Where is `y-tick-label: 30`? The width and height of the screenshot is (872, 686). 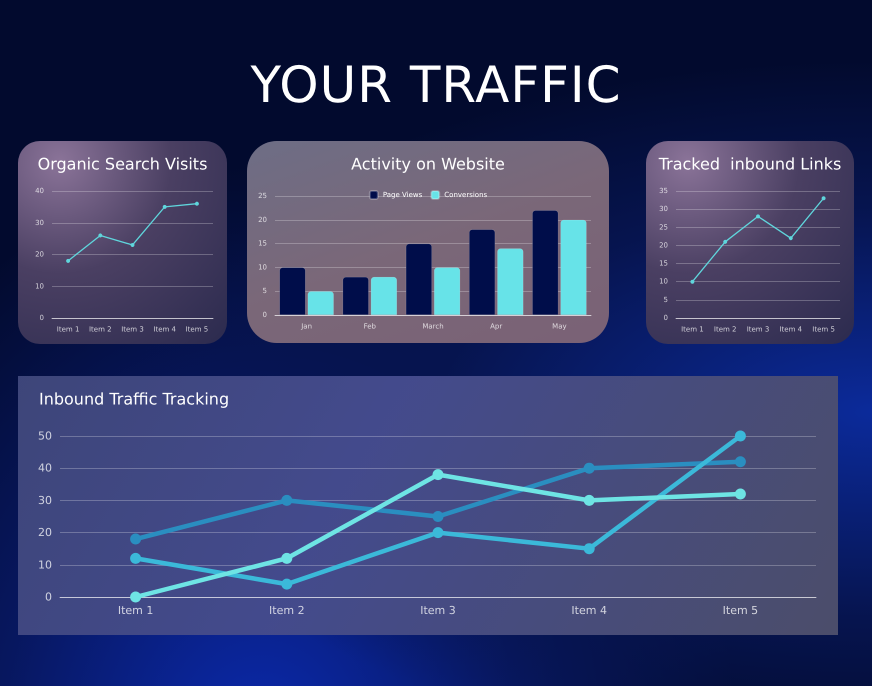
y-tick-label: 30 is located at coordinates (45, 500).